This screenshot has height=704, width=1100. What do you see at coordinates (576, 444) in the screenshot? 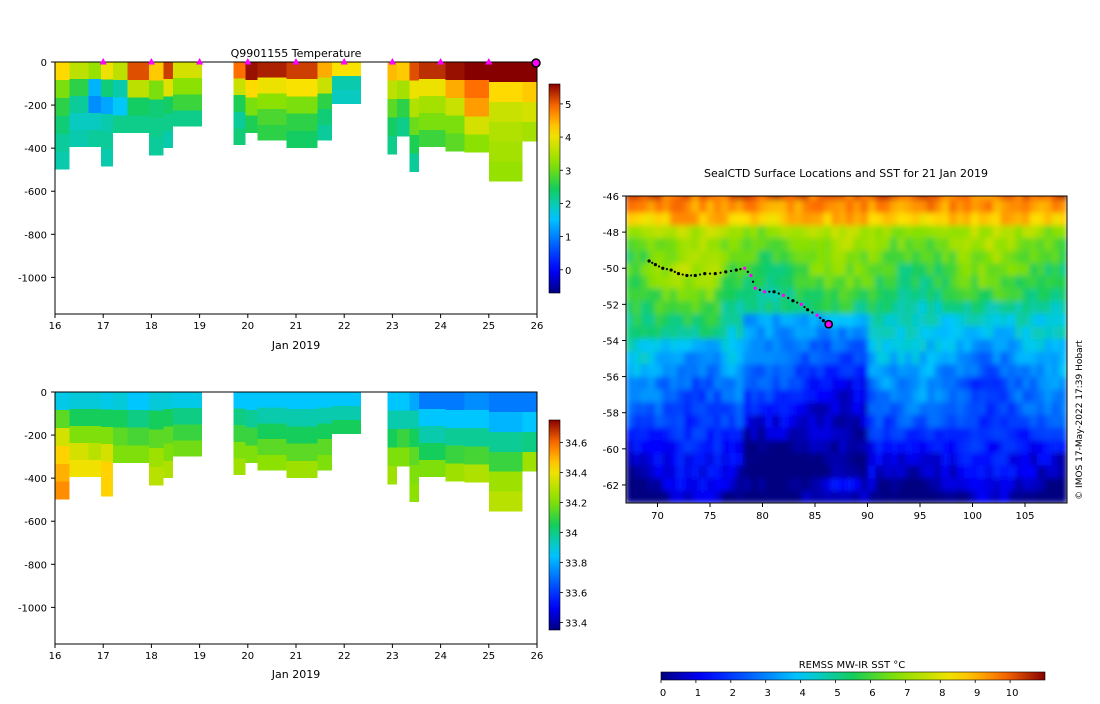
I see `salinity-colorbar-label: 34.6` at bounding box center [576, 444].